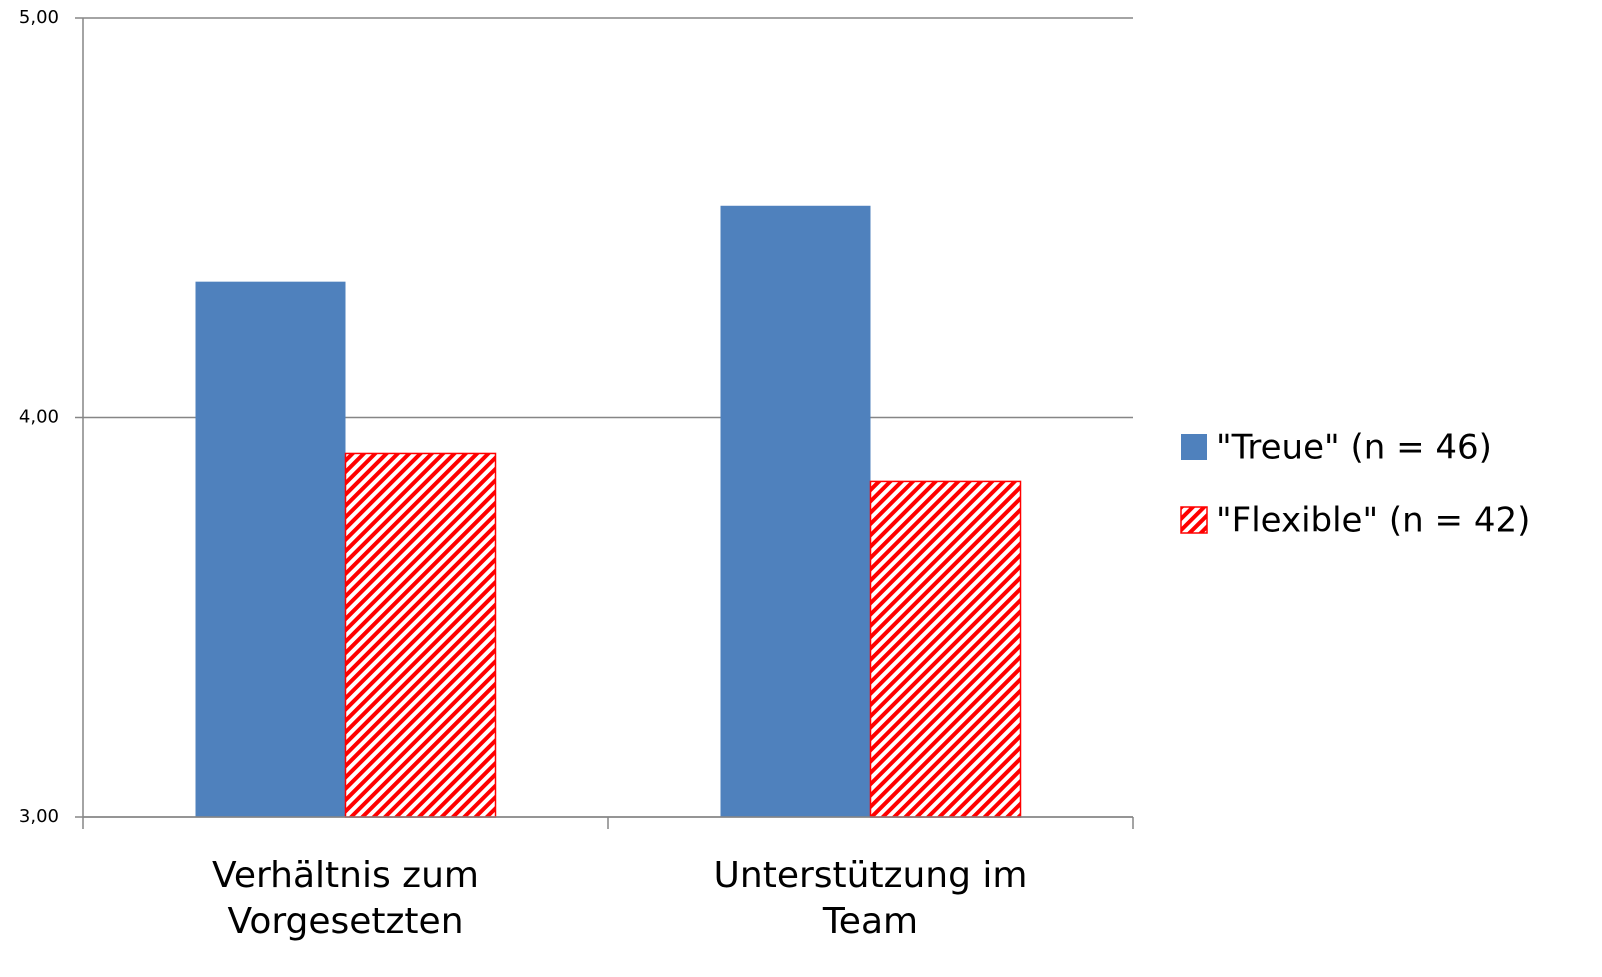 The image size is (1602, 977). I want to click on y-tick-label: 3,00, so click(39, 816).